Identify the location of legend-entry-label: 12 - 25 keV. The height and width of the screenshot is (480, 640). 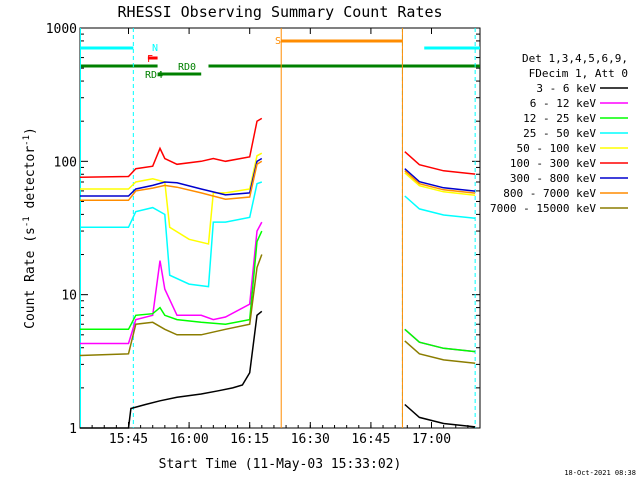
(559, 118).